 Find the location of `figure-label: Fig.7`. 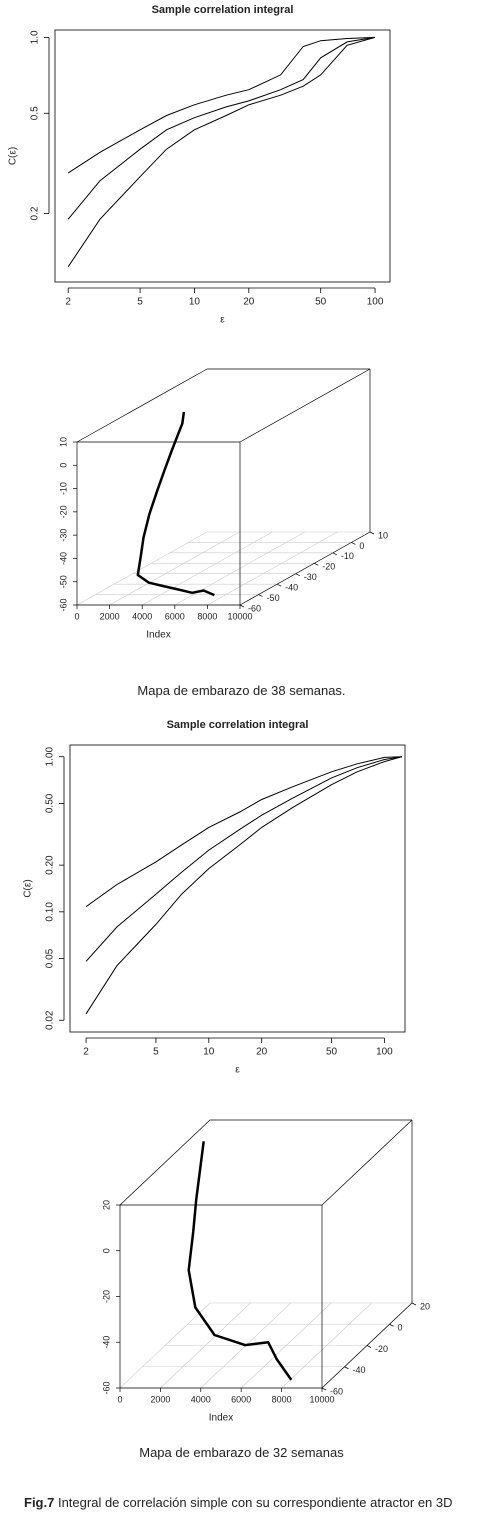

figure-label: Fig.7 is located at coordinates (39, 1502).